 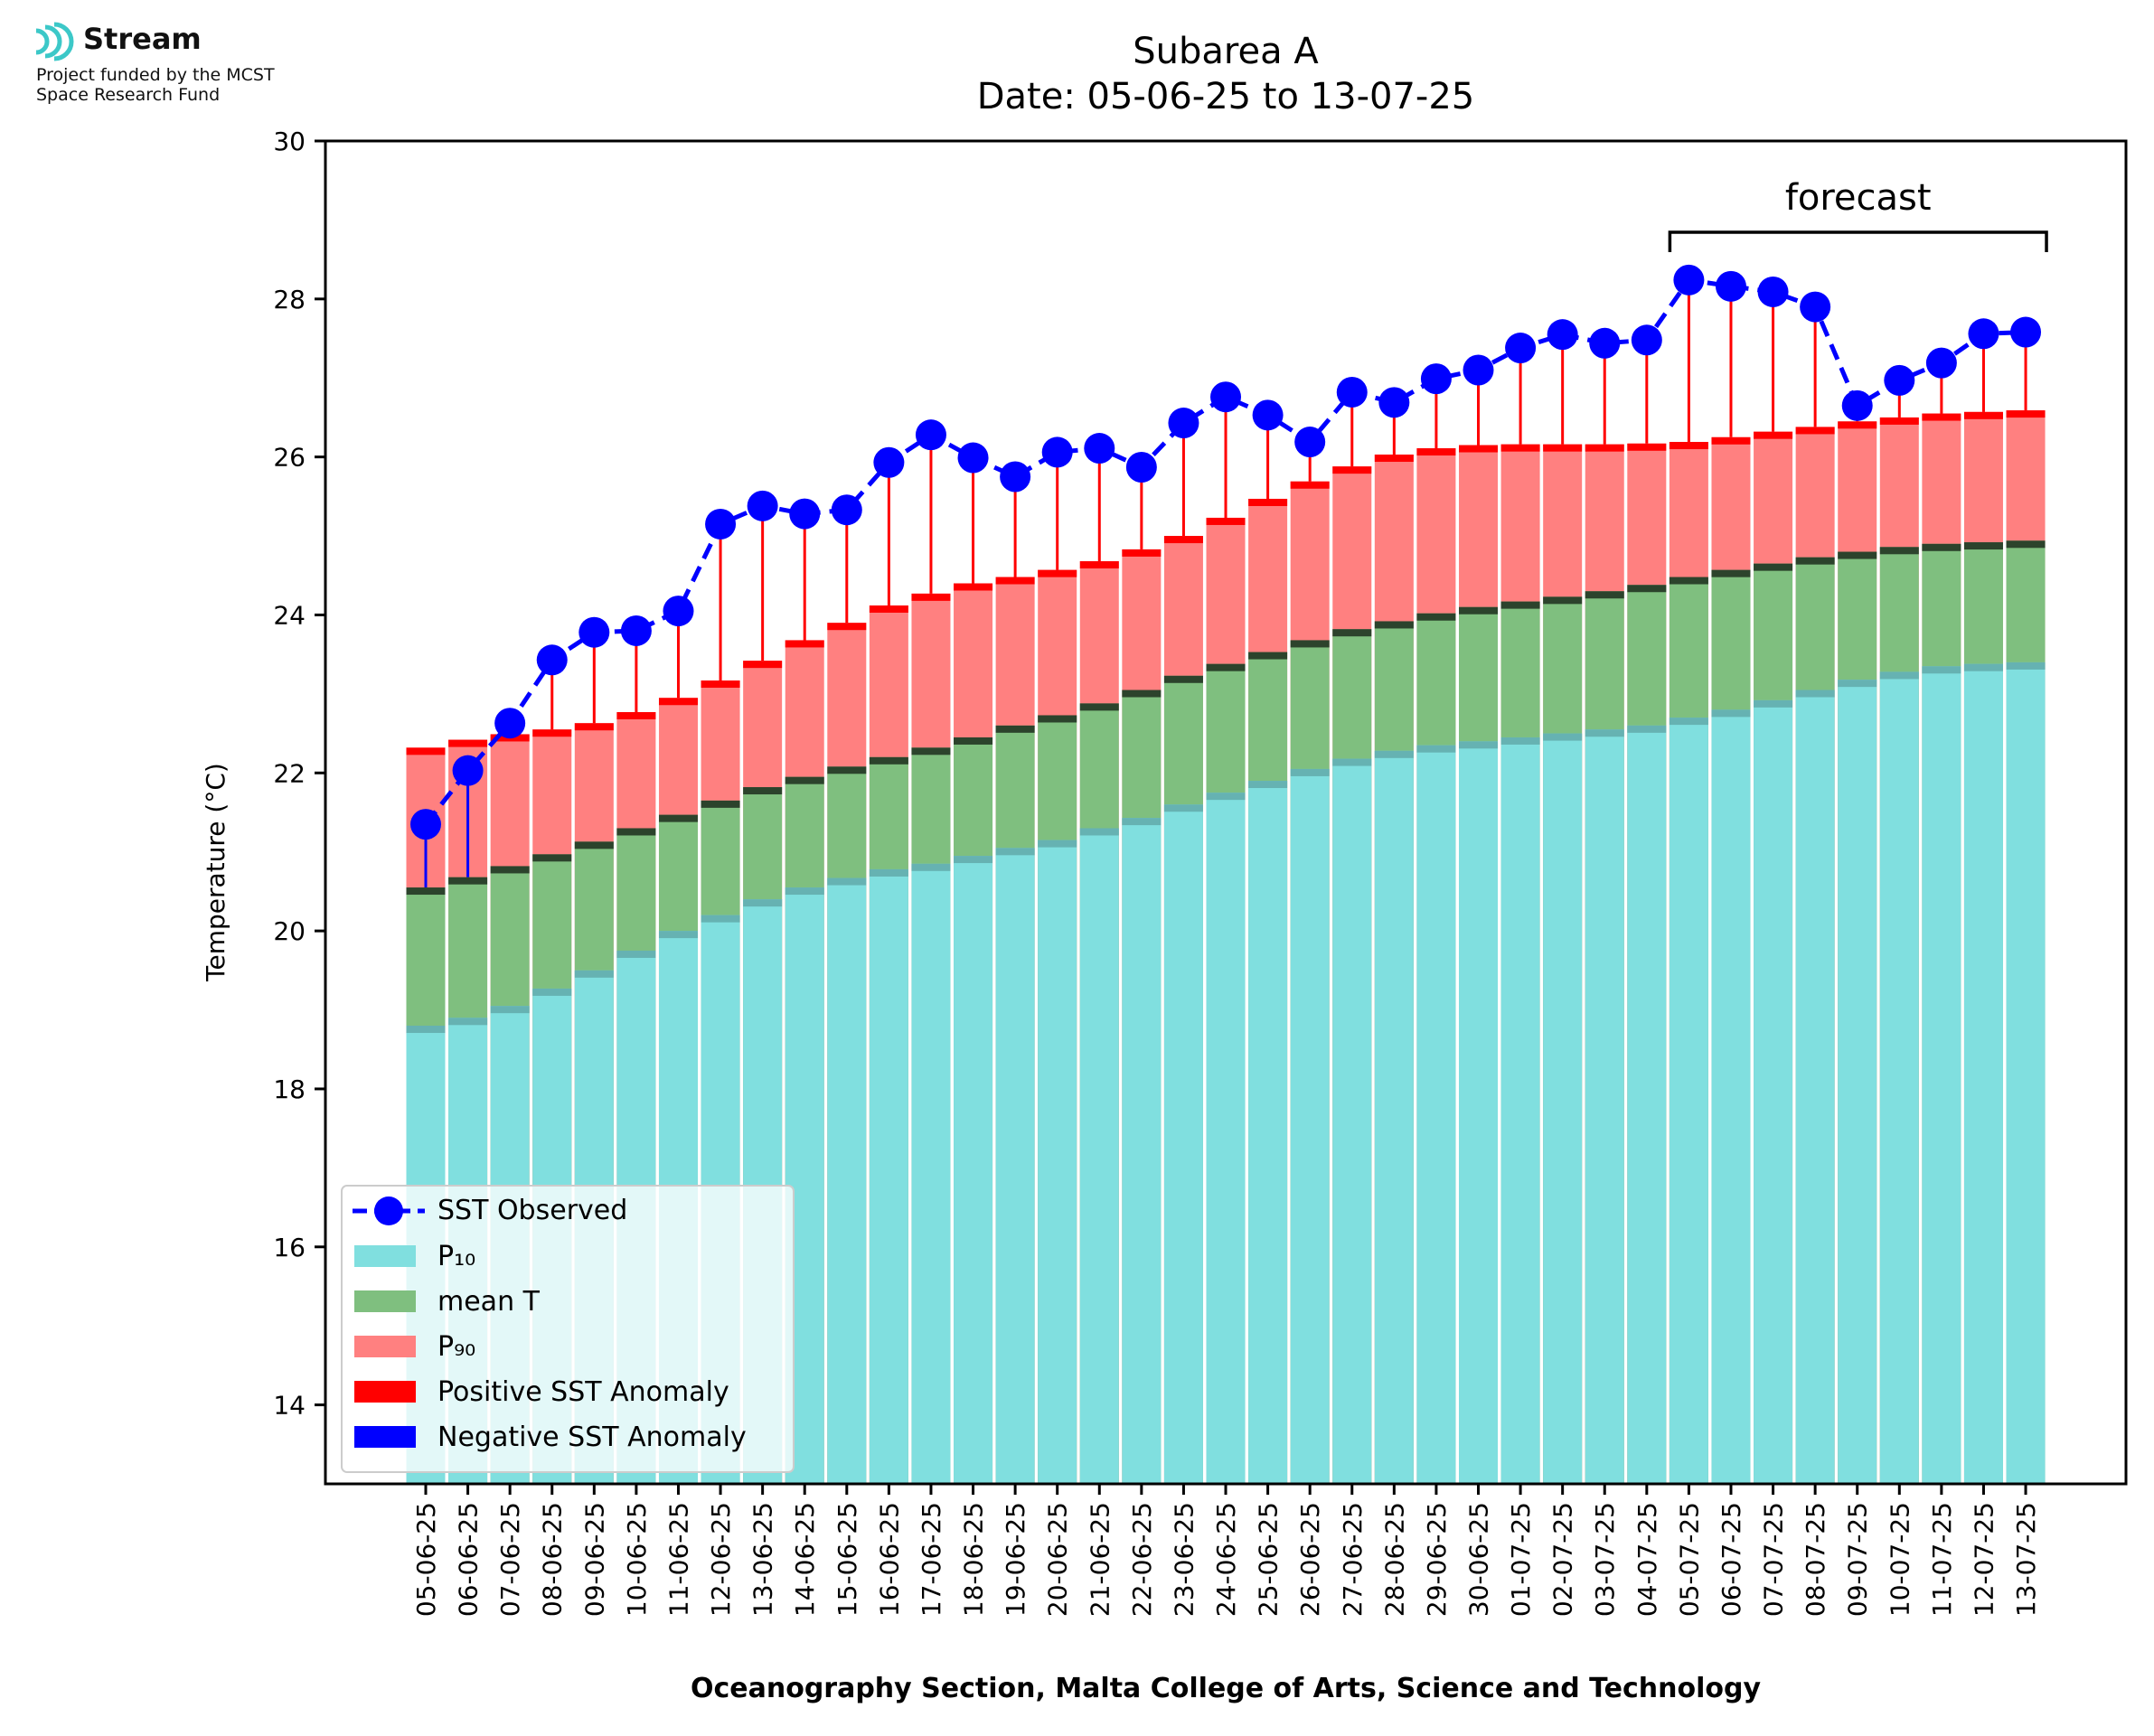 What do you see at coordinates (215, 872) in the screenshot?
I see `y-axis-label: Temperature (°C)` at bounding box center [215, 872].